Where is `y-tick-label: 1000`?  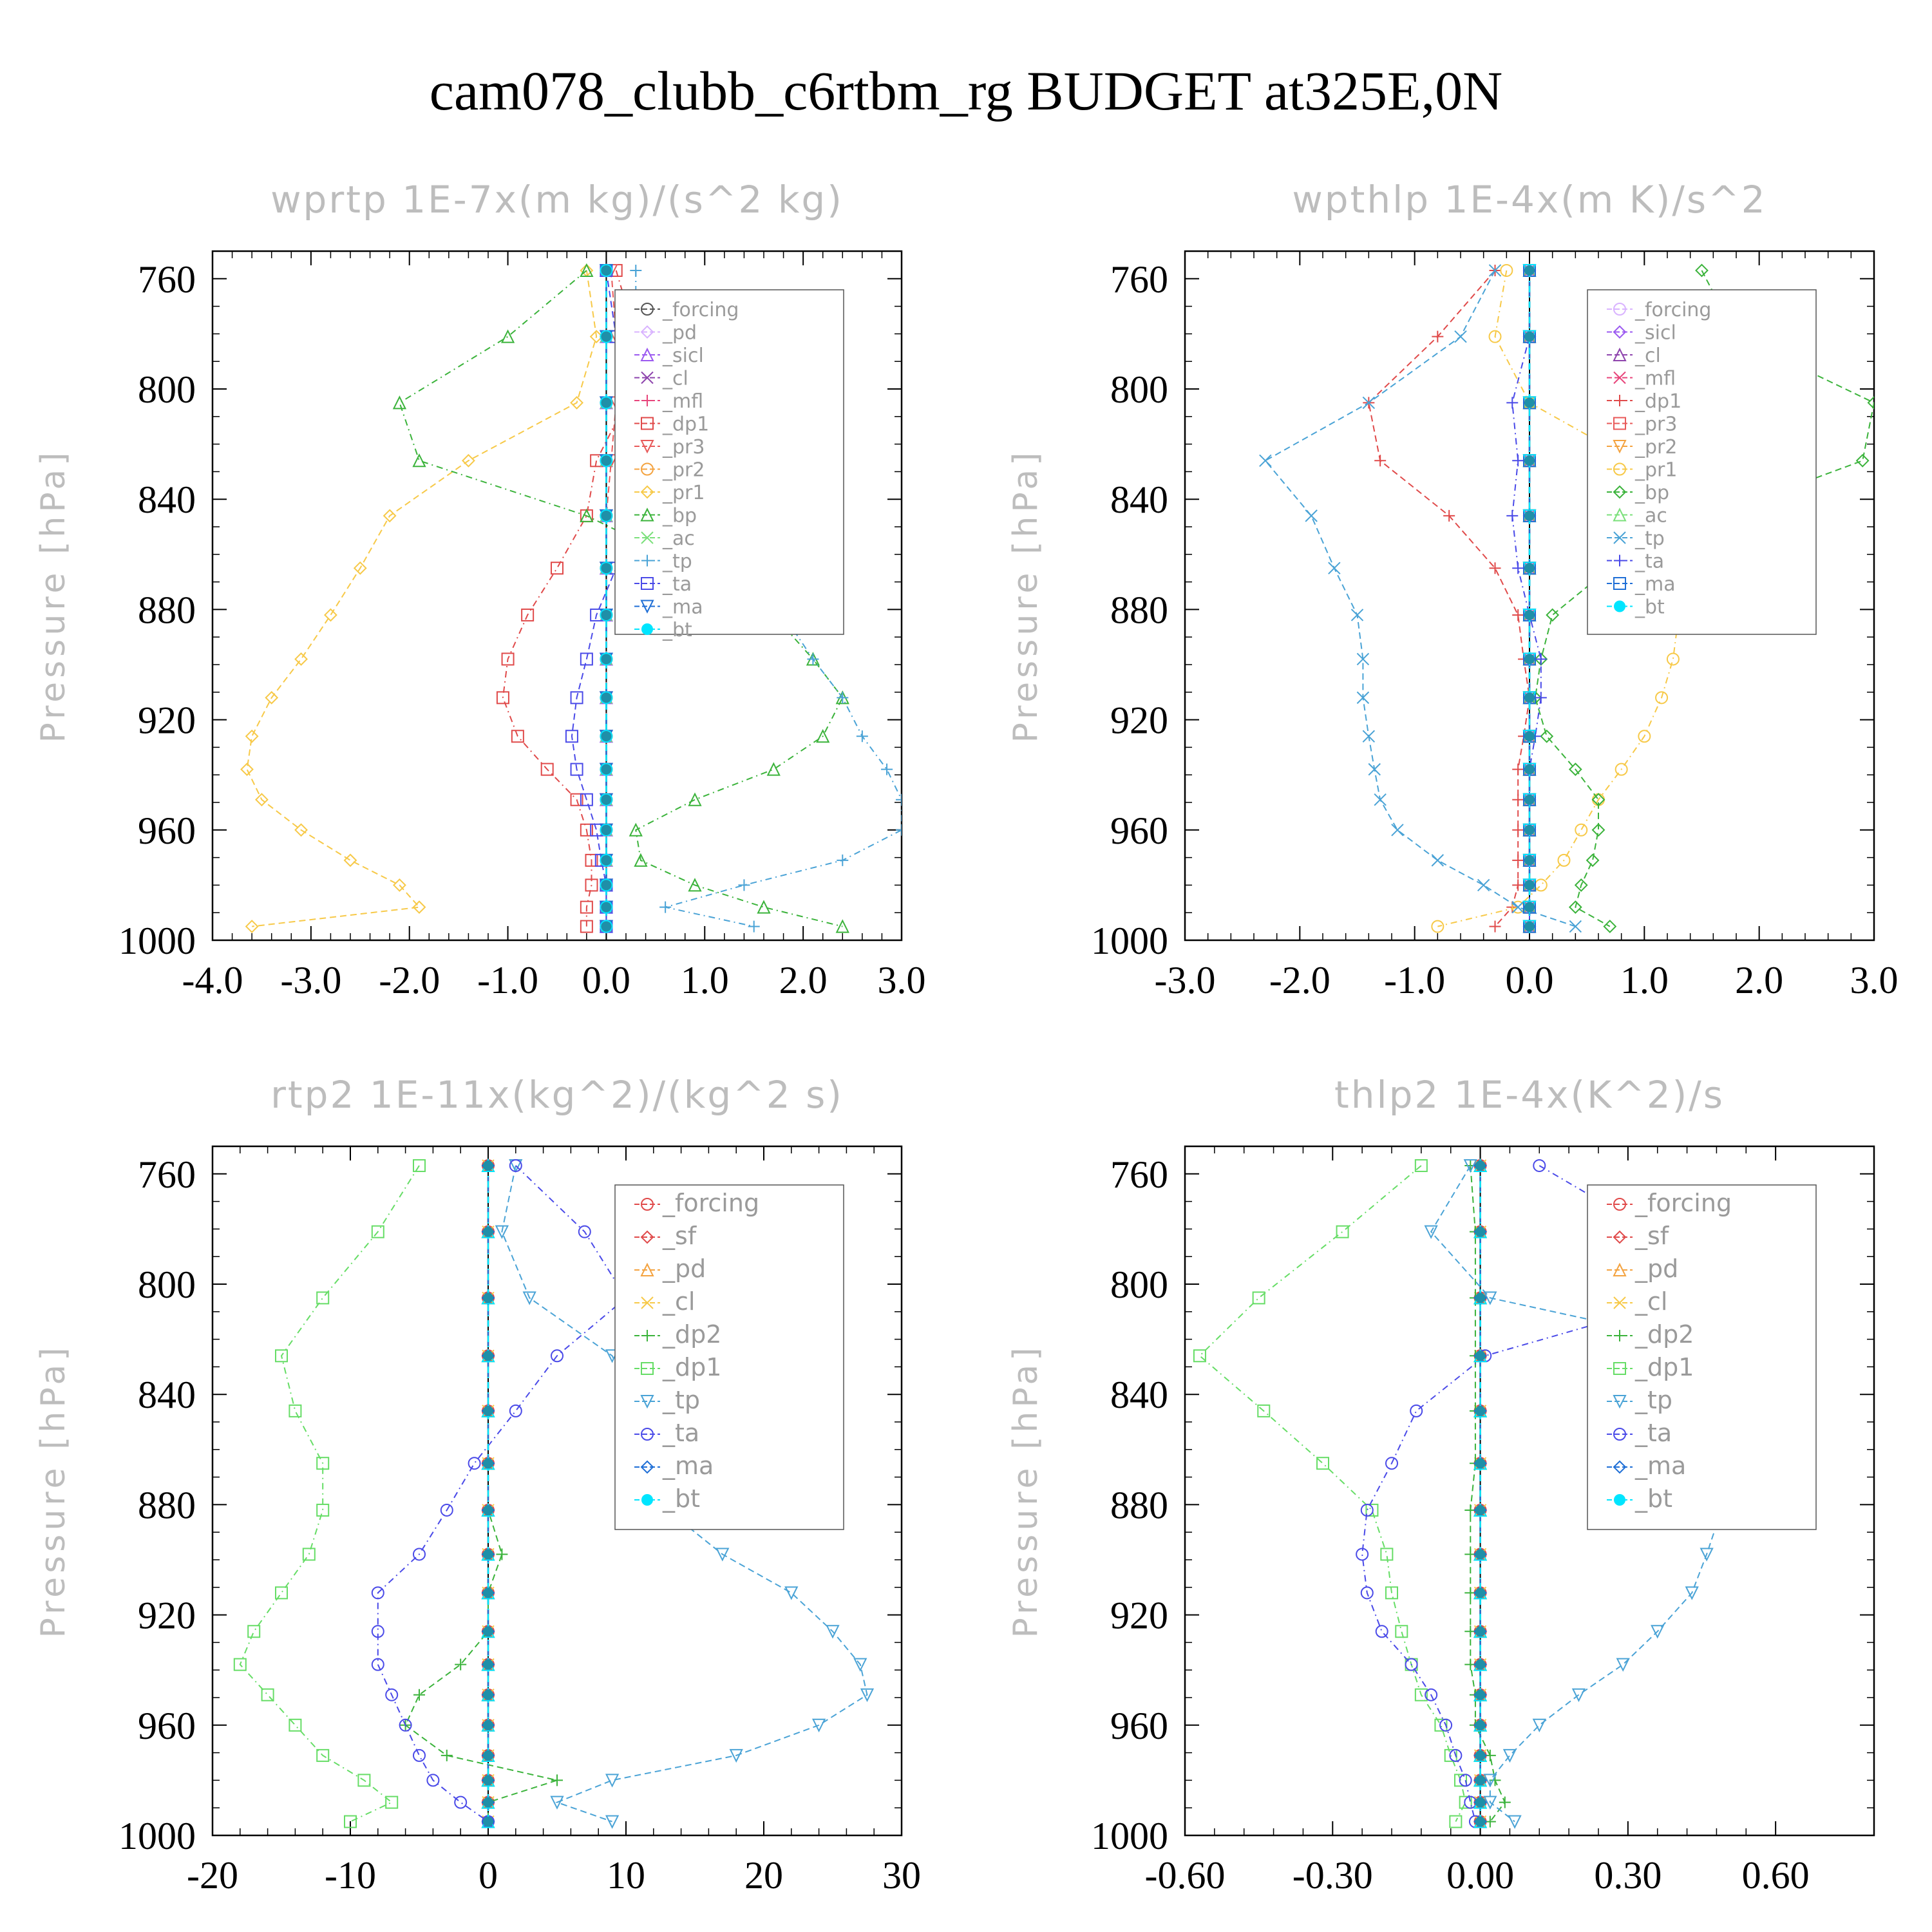
y-tick-label: 1000 is located at coordinates (157, 941).